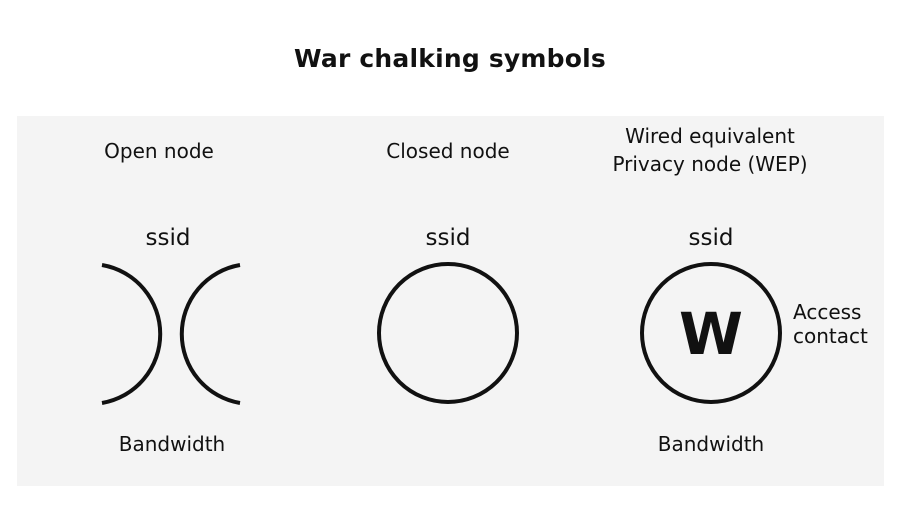 This screenshot has width=900, height=508. What do you see at coordinates (172, 444) in the screenshot?
I see `open-node-bandwidth-label: Bandwidth` at bounding box center [172, 444].